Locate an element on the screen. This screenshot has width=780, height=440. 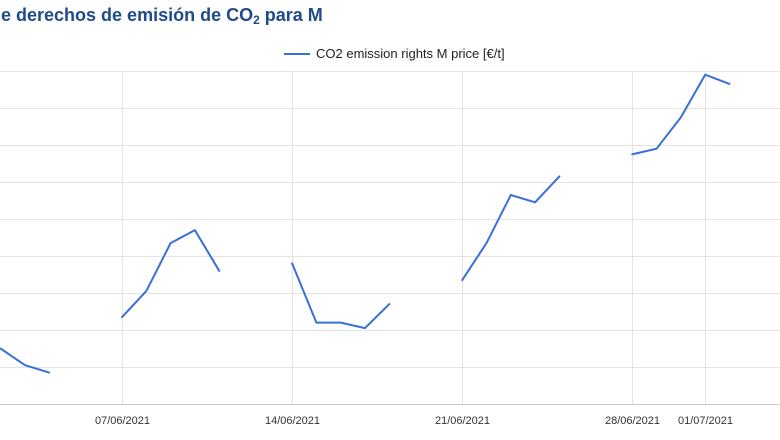
chart-title-main: le derechos de emisión de CO is located at coordinates (127, 15).